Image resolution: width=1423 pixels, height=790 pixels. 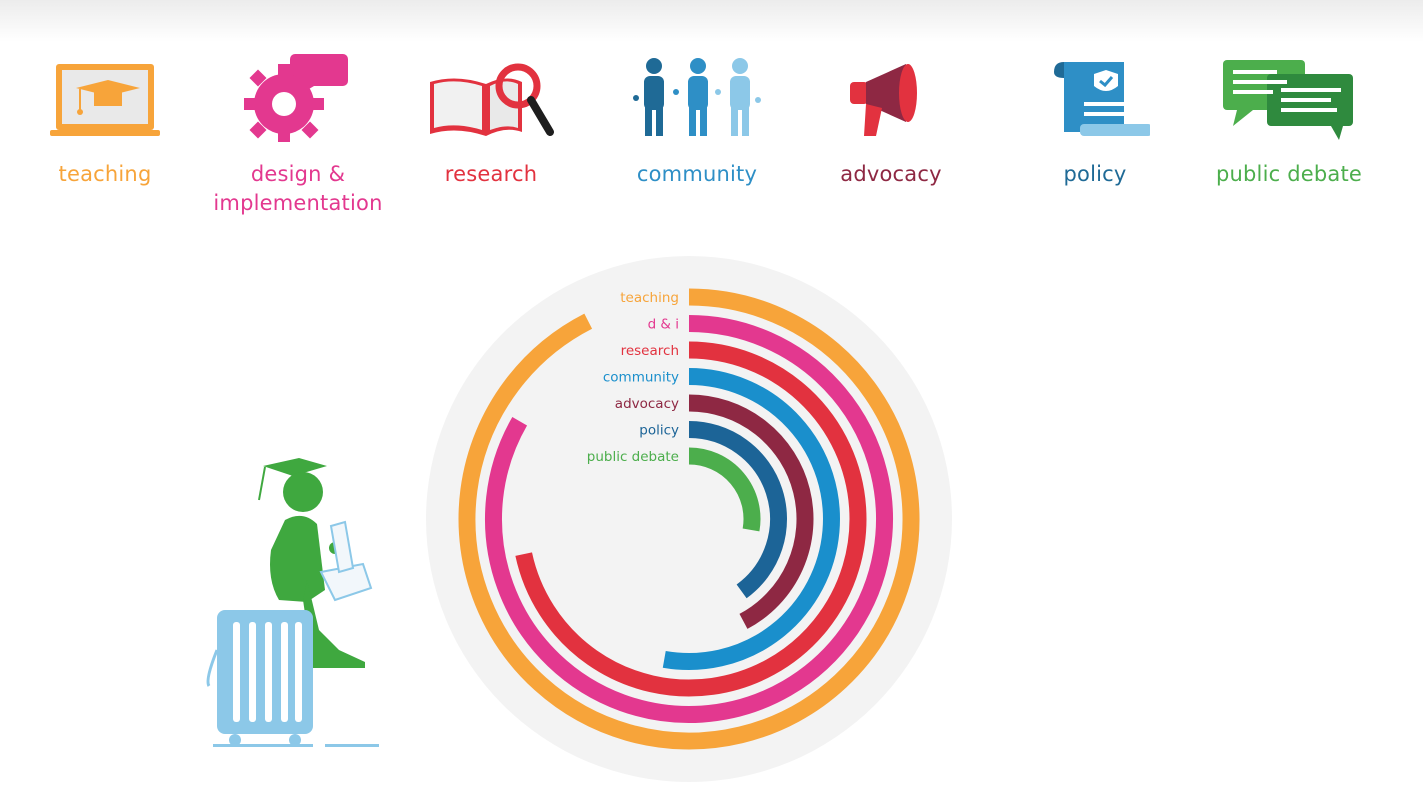 What do you see at coordinates (697, 174) in the screenshot?
I see `category-label: community` at bounding box center [697, 174].